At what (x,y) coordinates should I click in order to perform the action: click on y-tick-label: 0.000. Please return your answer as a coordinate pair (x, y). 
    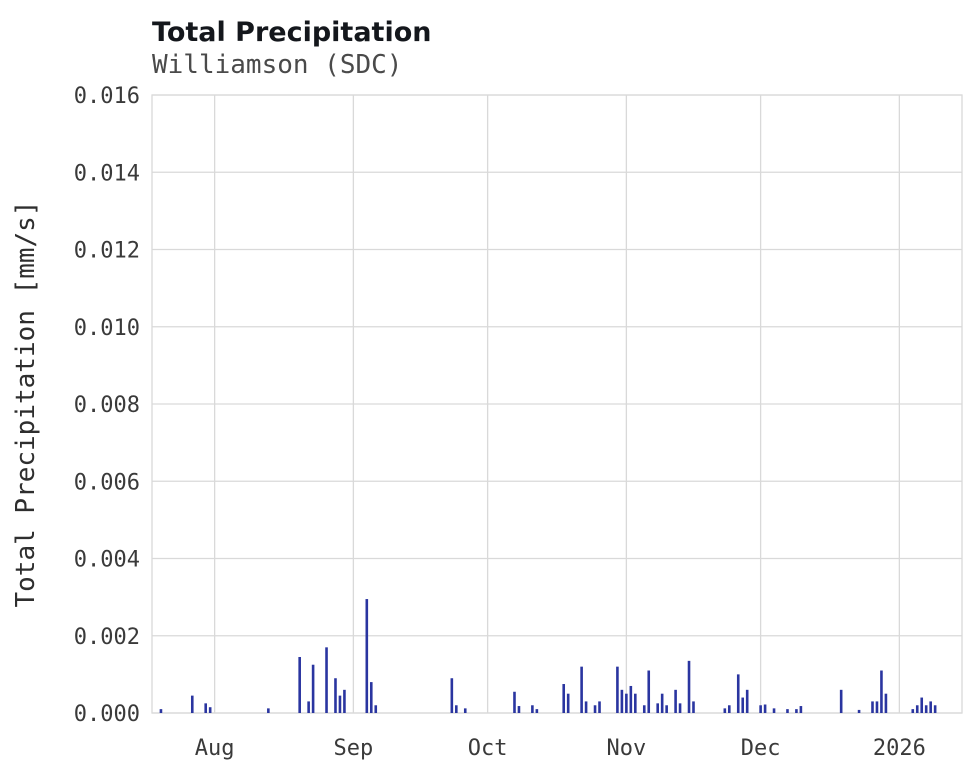
    Looking at the image, I should click on (107, 714).